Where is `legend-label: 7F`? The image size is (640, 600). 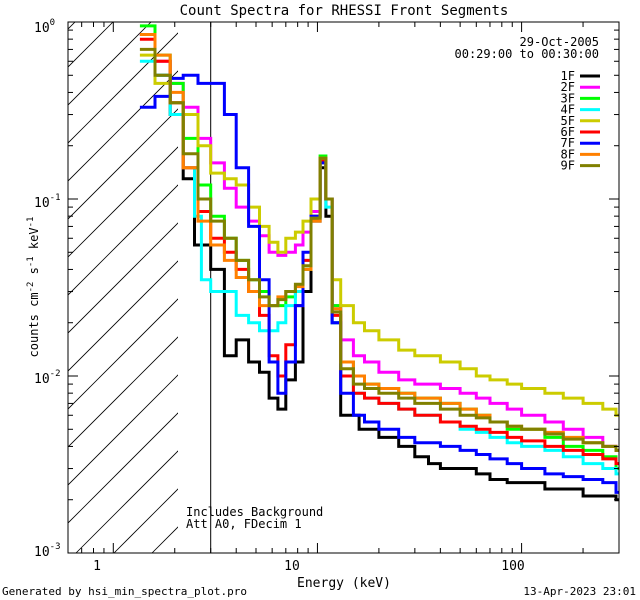 legend-label: 7F is located at coordinates (568, 143).